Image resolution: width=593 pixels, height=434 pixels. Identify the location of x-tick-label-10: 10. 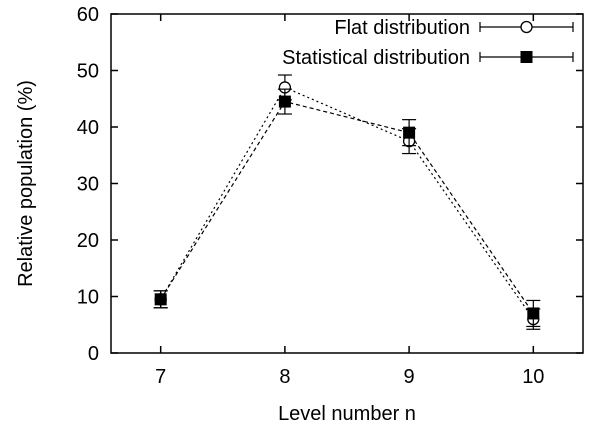
(533, 377).